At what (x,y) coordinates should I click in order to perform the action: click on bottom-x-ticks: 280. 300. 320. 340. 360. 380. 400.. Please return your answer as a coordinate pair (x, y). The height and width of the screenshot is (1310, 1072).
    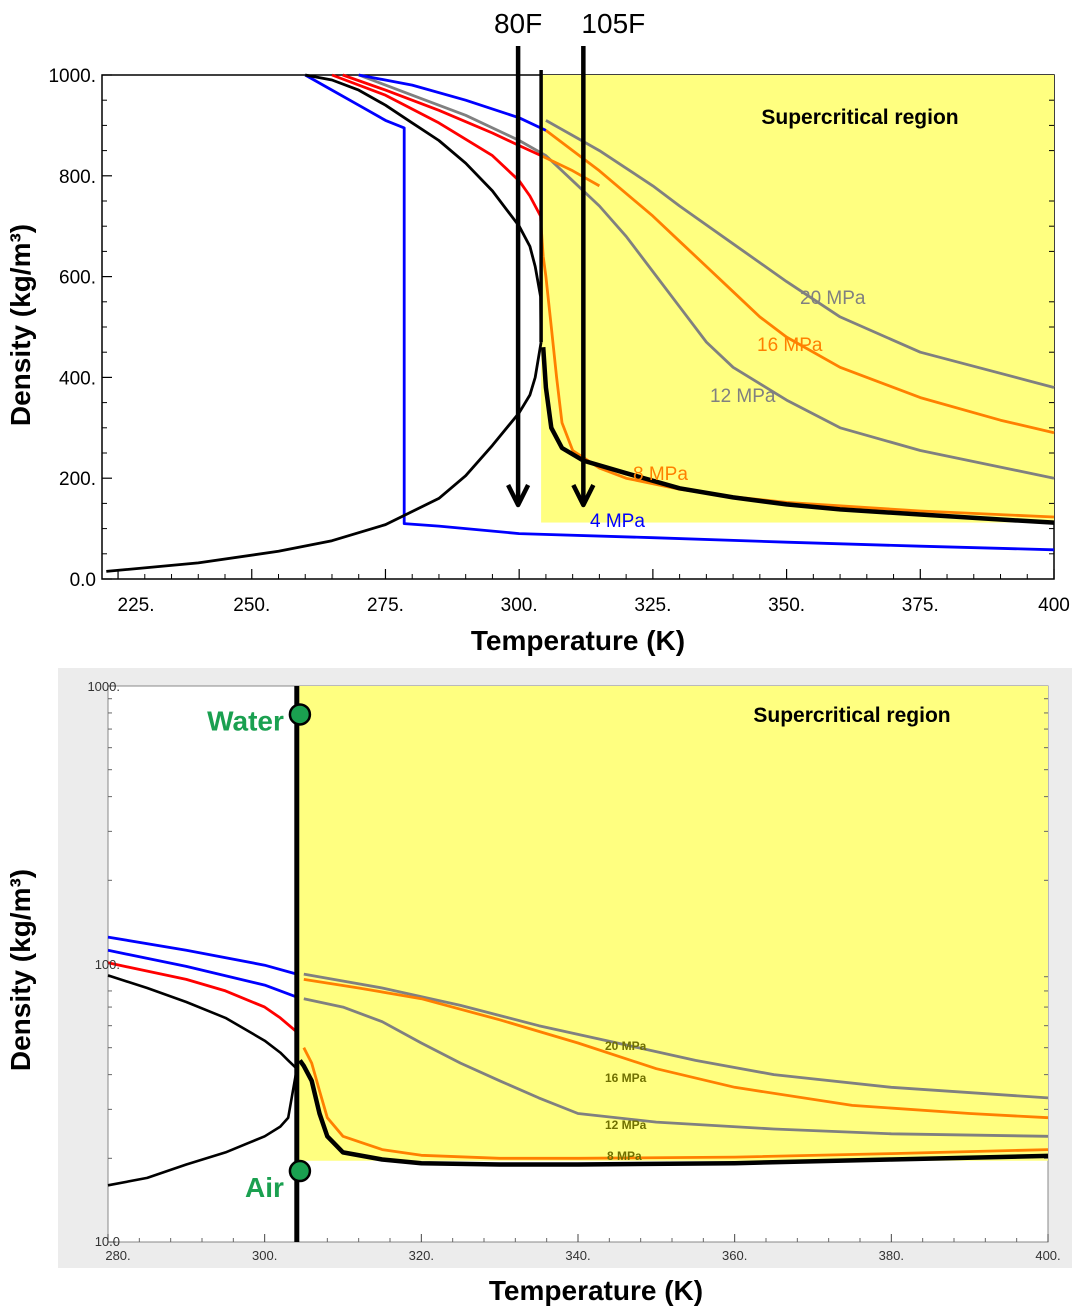
    Looking at the image, I should click on (582, 1255).